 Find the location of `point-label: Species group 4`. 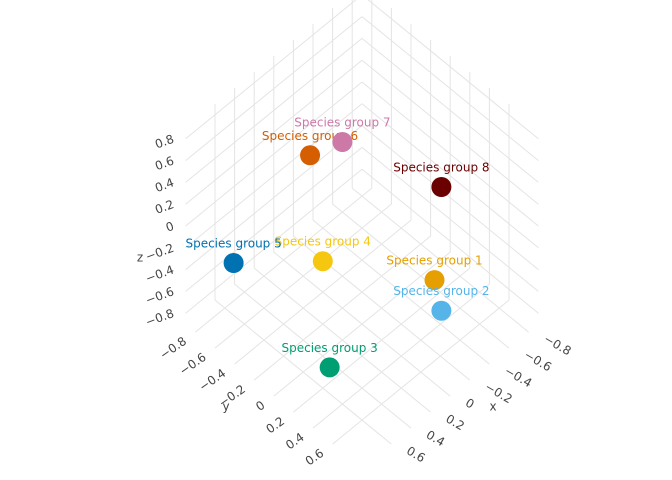

point-label: Species group 4 is located at coordinates (323, 242).